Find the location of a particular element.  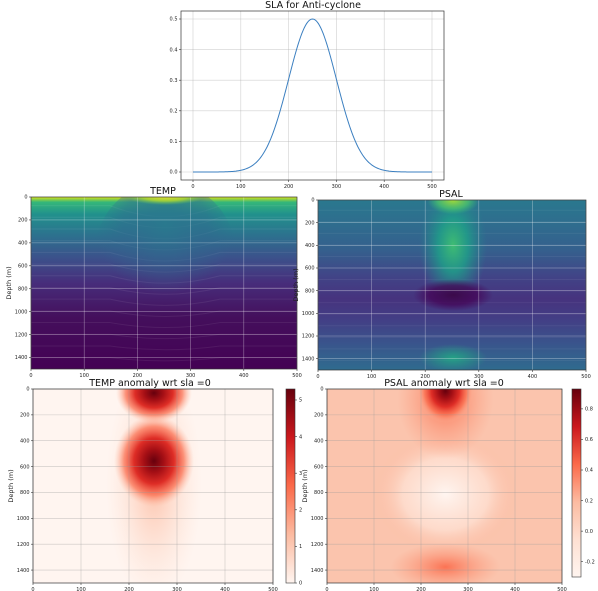

temp-anomaly-subsurface-core is located at coordinates (153, 461).